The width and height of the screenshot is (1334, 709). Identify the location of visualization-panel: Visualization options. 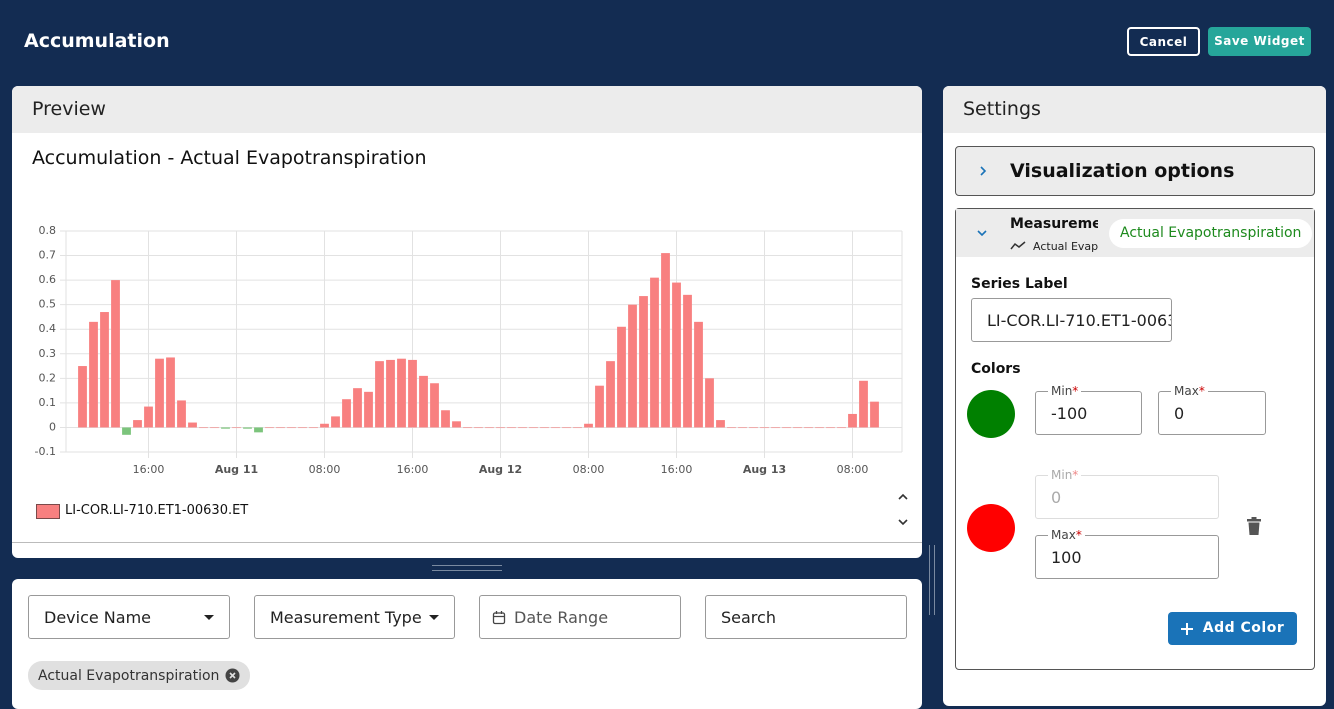
(1135, 171).